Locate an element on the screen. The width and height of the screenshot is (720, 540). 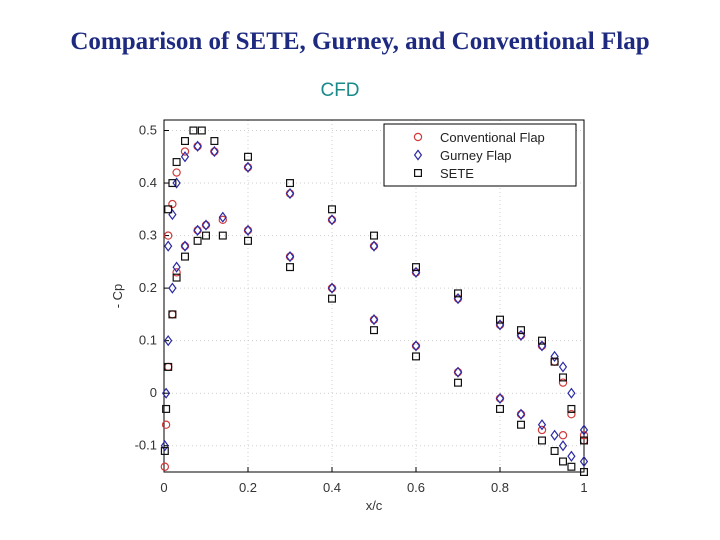
legend-label: Gurney Flap is located at coordinates (476, 155).